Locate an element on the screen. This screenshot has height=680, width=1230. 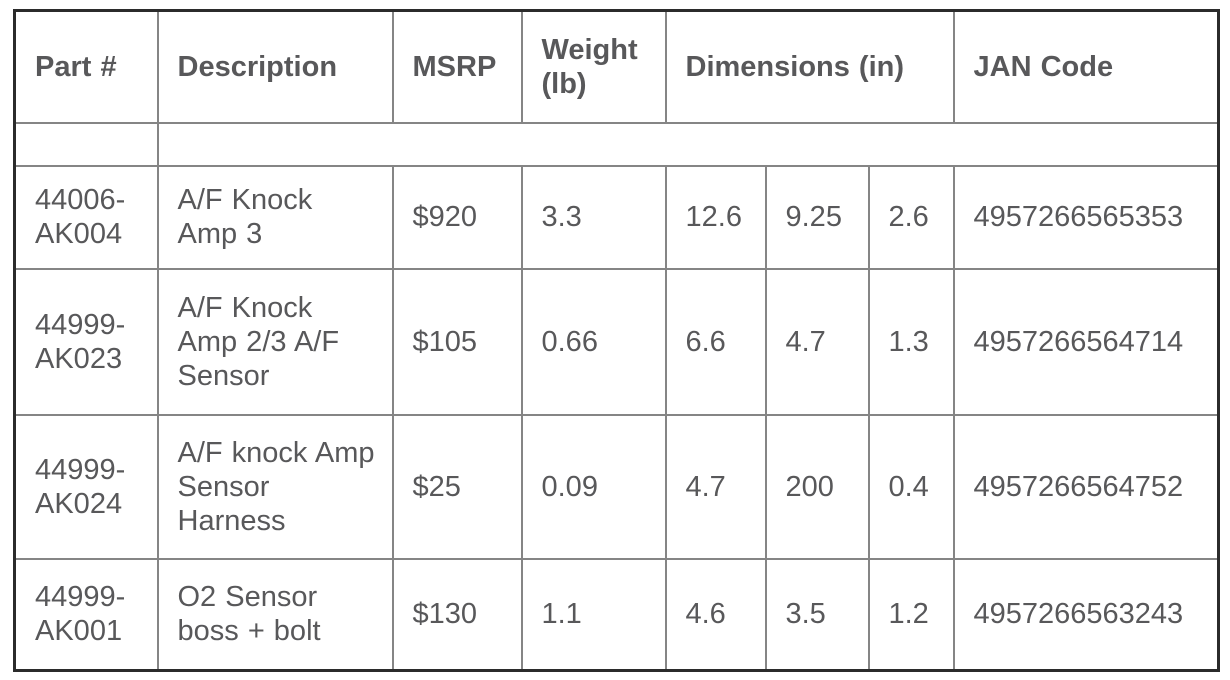
empty-cell is located at coordinates (86, 144).